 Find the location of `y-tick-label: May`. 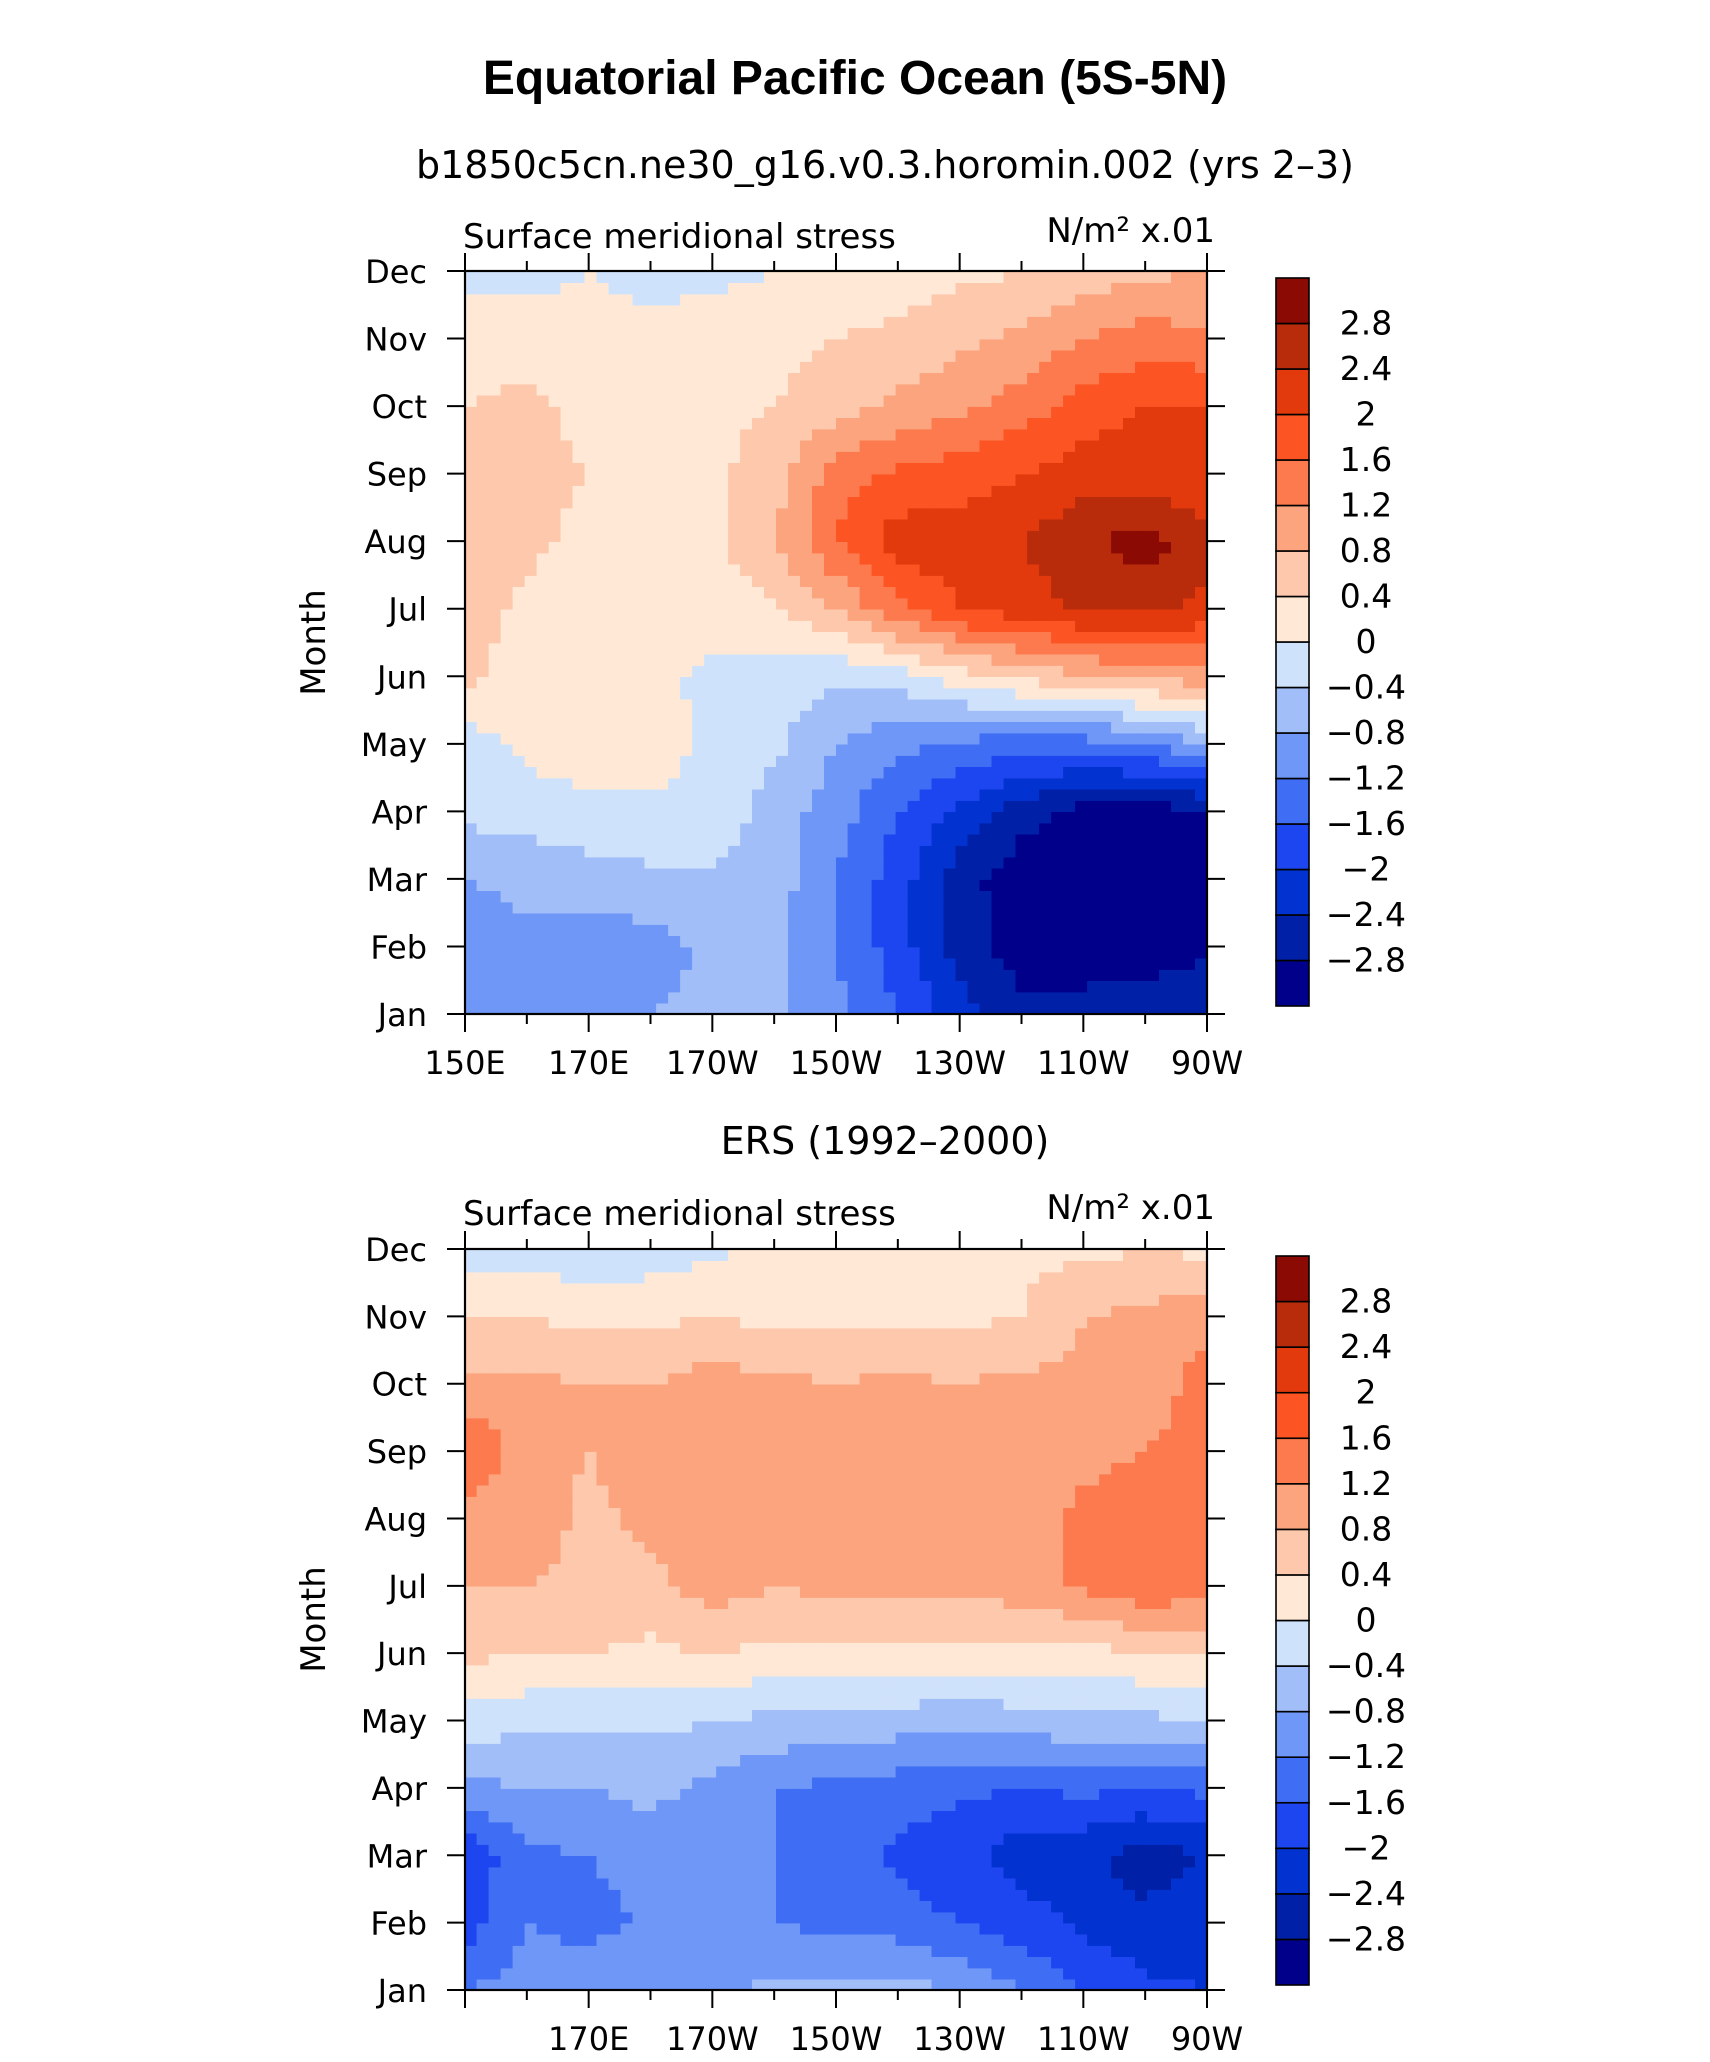

y-tick-label: May is located at coordinates (394, 745).